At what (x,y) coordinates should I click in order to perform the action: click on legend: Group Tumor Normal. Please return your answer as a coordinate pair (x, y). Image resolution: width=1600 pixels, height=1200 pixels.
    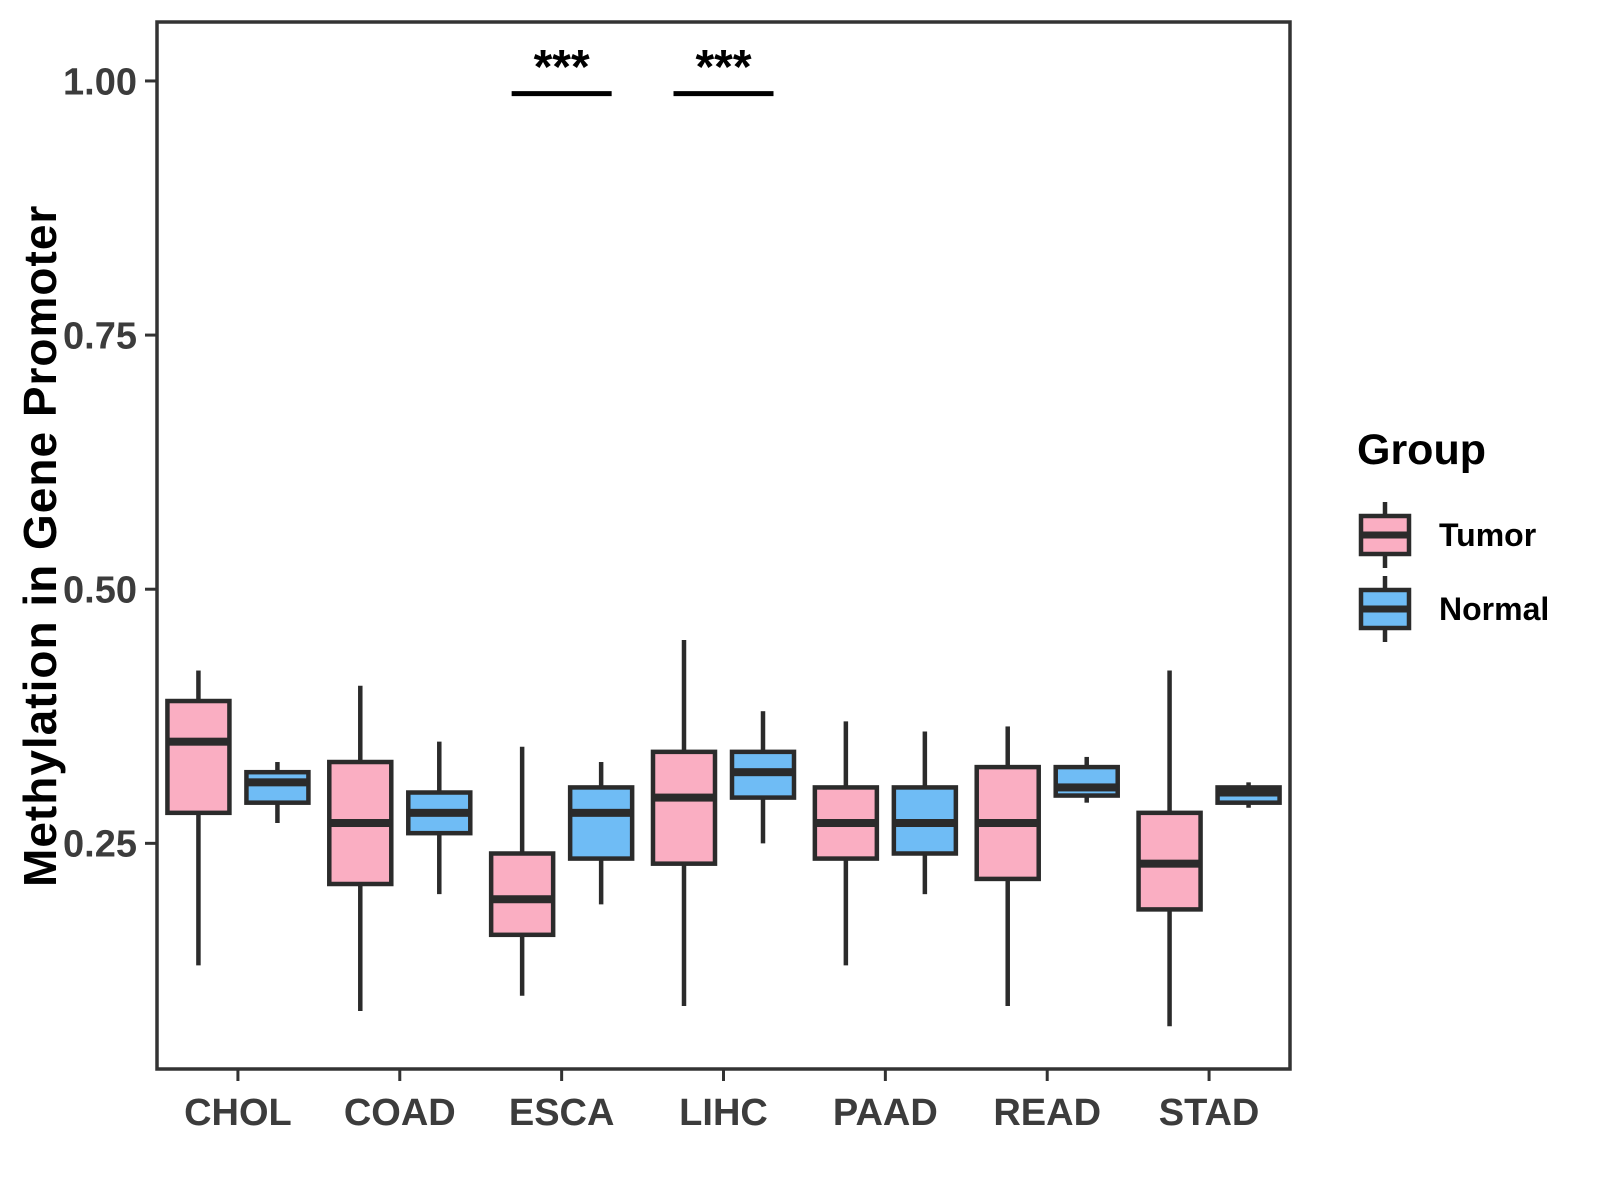
    Looking at the image, I should click on (1453, 537).